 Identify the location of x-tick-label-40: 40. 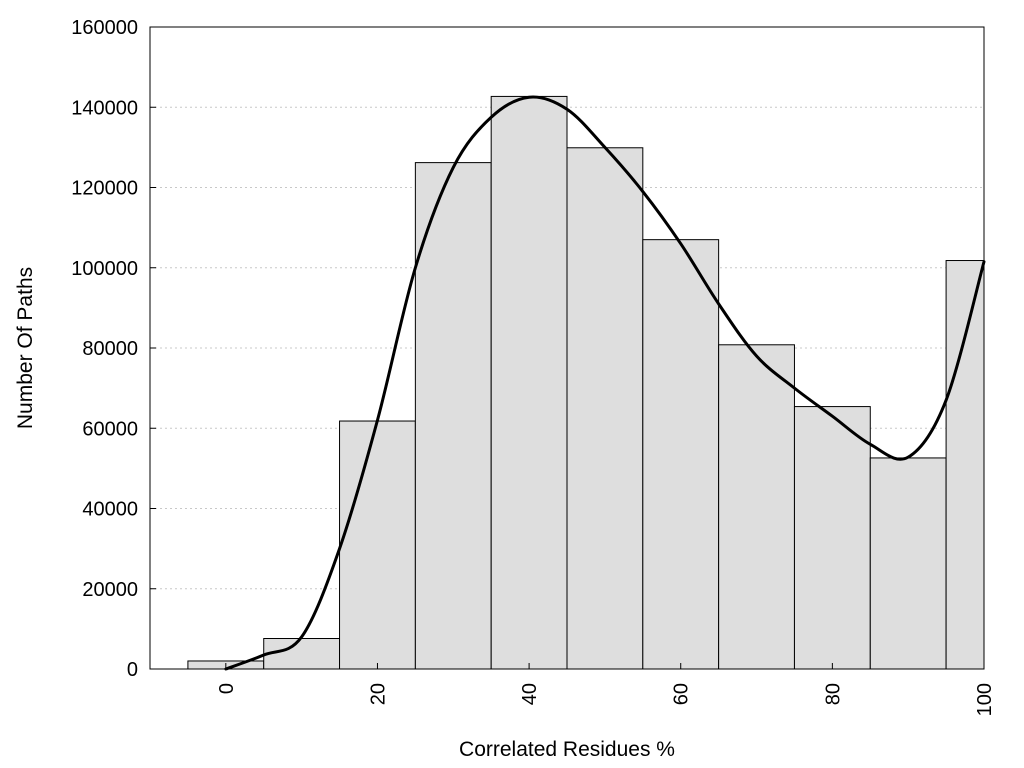
(530, 694).